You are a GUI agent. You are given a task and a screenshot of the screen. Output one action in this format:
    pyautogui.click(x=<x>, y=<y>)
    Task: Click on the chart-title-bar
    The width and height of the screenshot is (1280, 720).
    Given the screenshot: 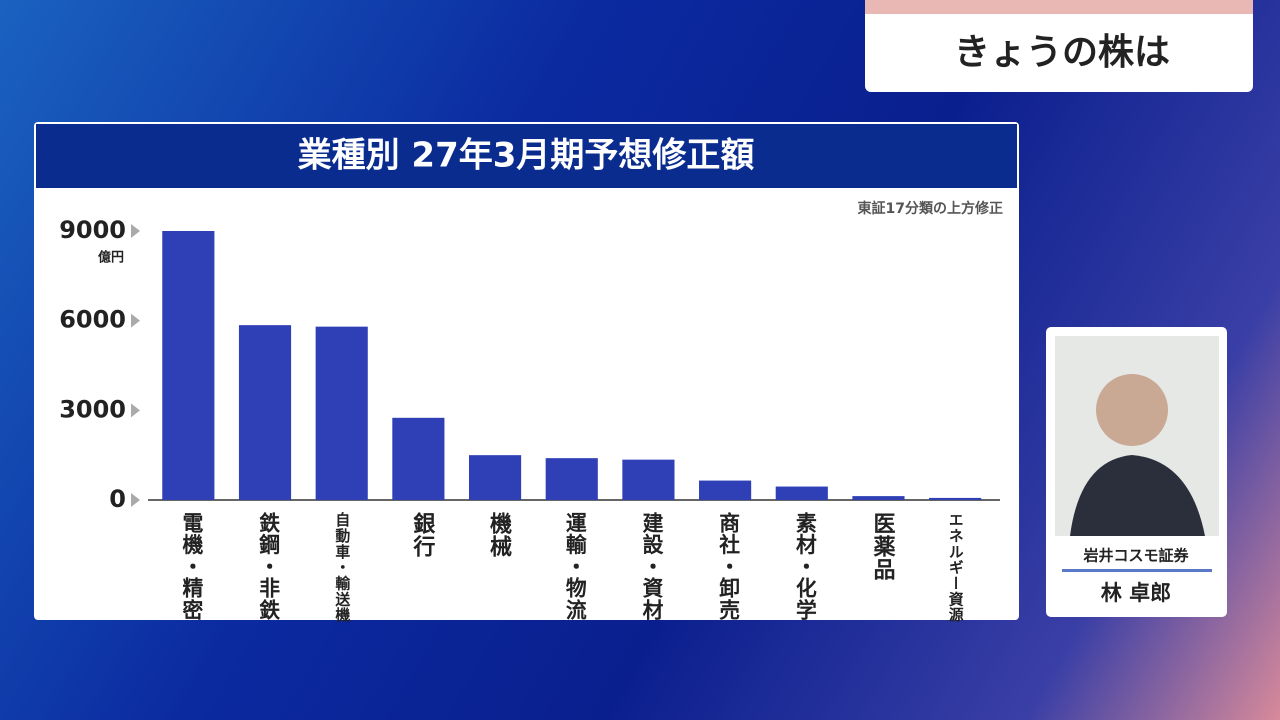 What is the action you would take?
    pyautogui.click(x=526, y=156)
    